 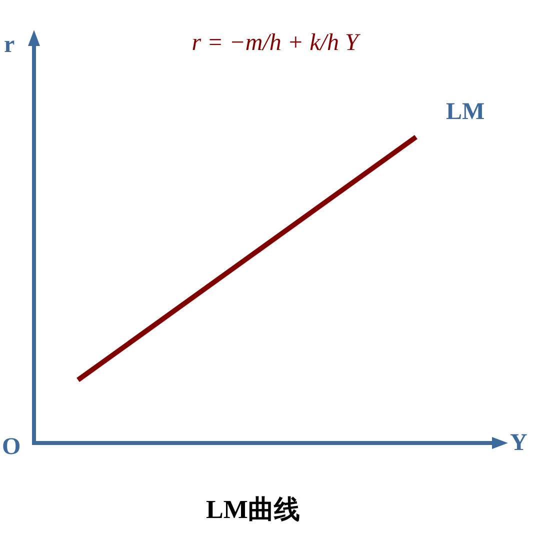 What do you see at coordinates (9, 45) in the screenshot?
I see `y-axis-title: r` at bounding box center [9, 45].